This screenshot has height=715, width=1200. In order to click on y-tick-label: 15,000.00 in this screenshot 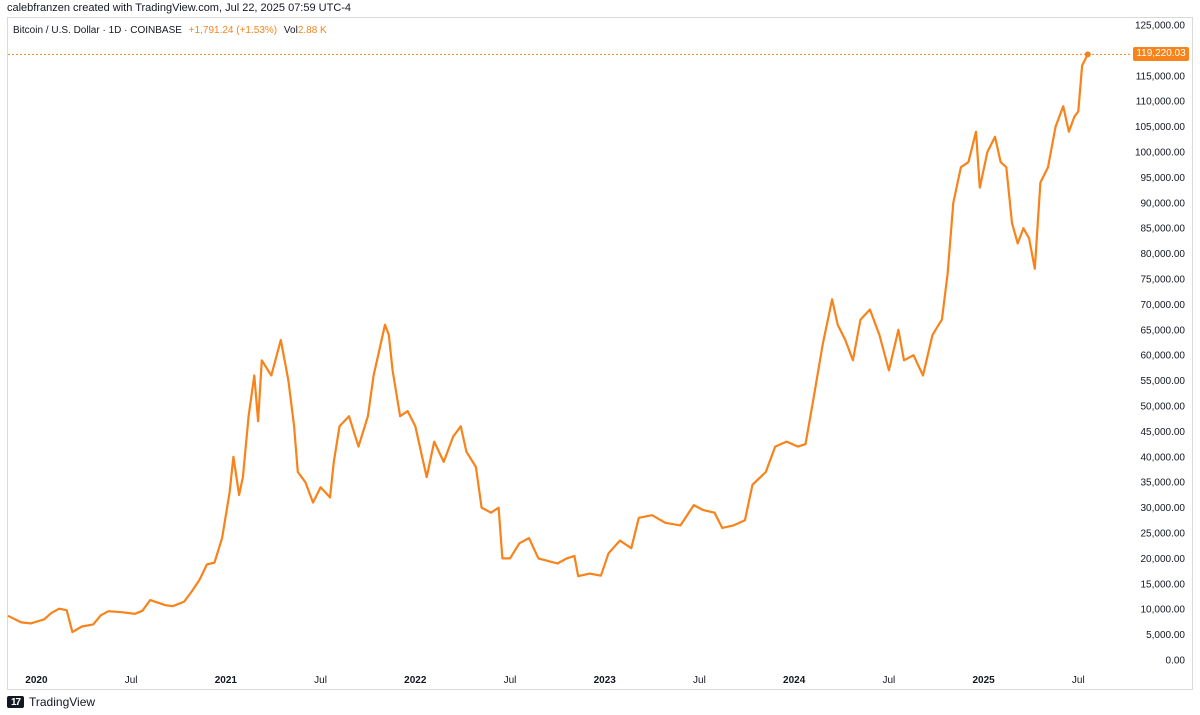, I will do `click(1163, 584)`.